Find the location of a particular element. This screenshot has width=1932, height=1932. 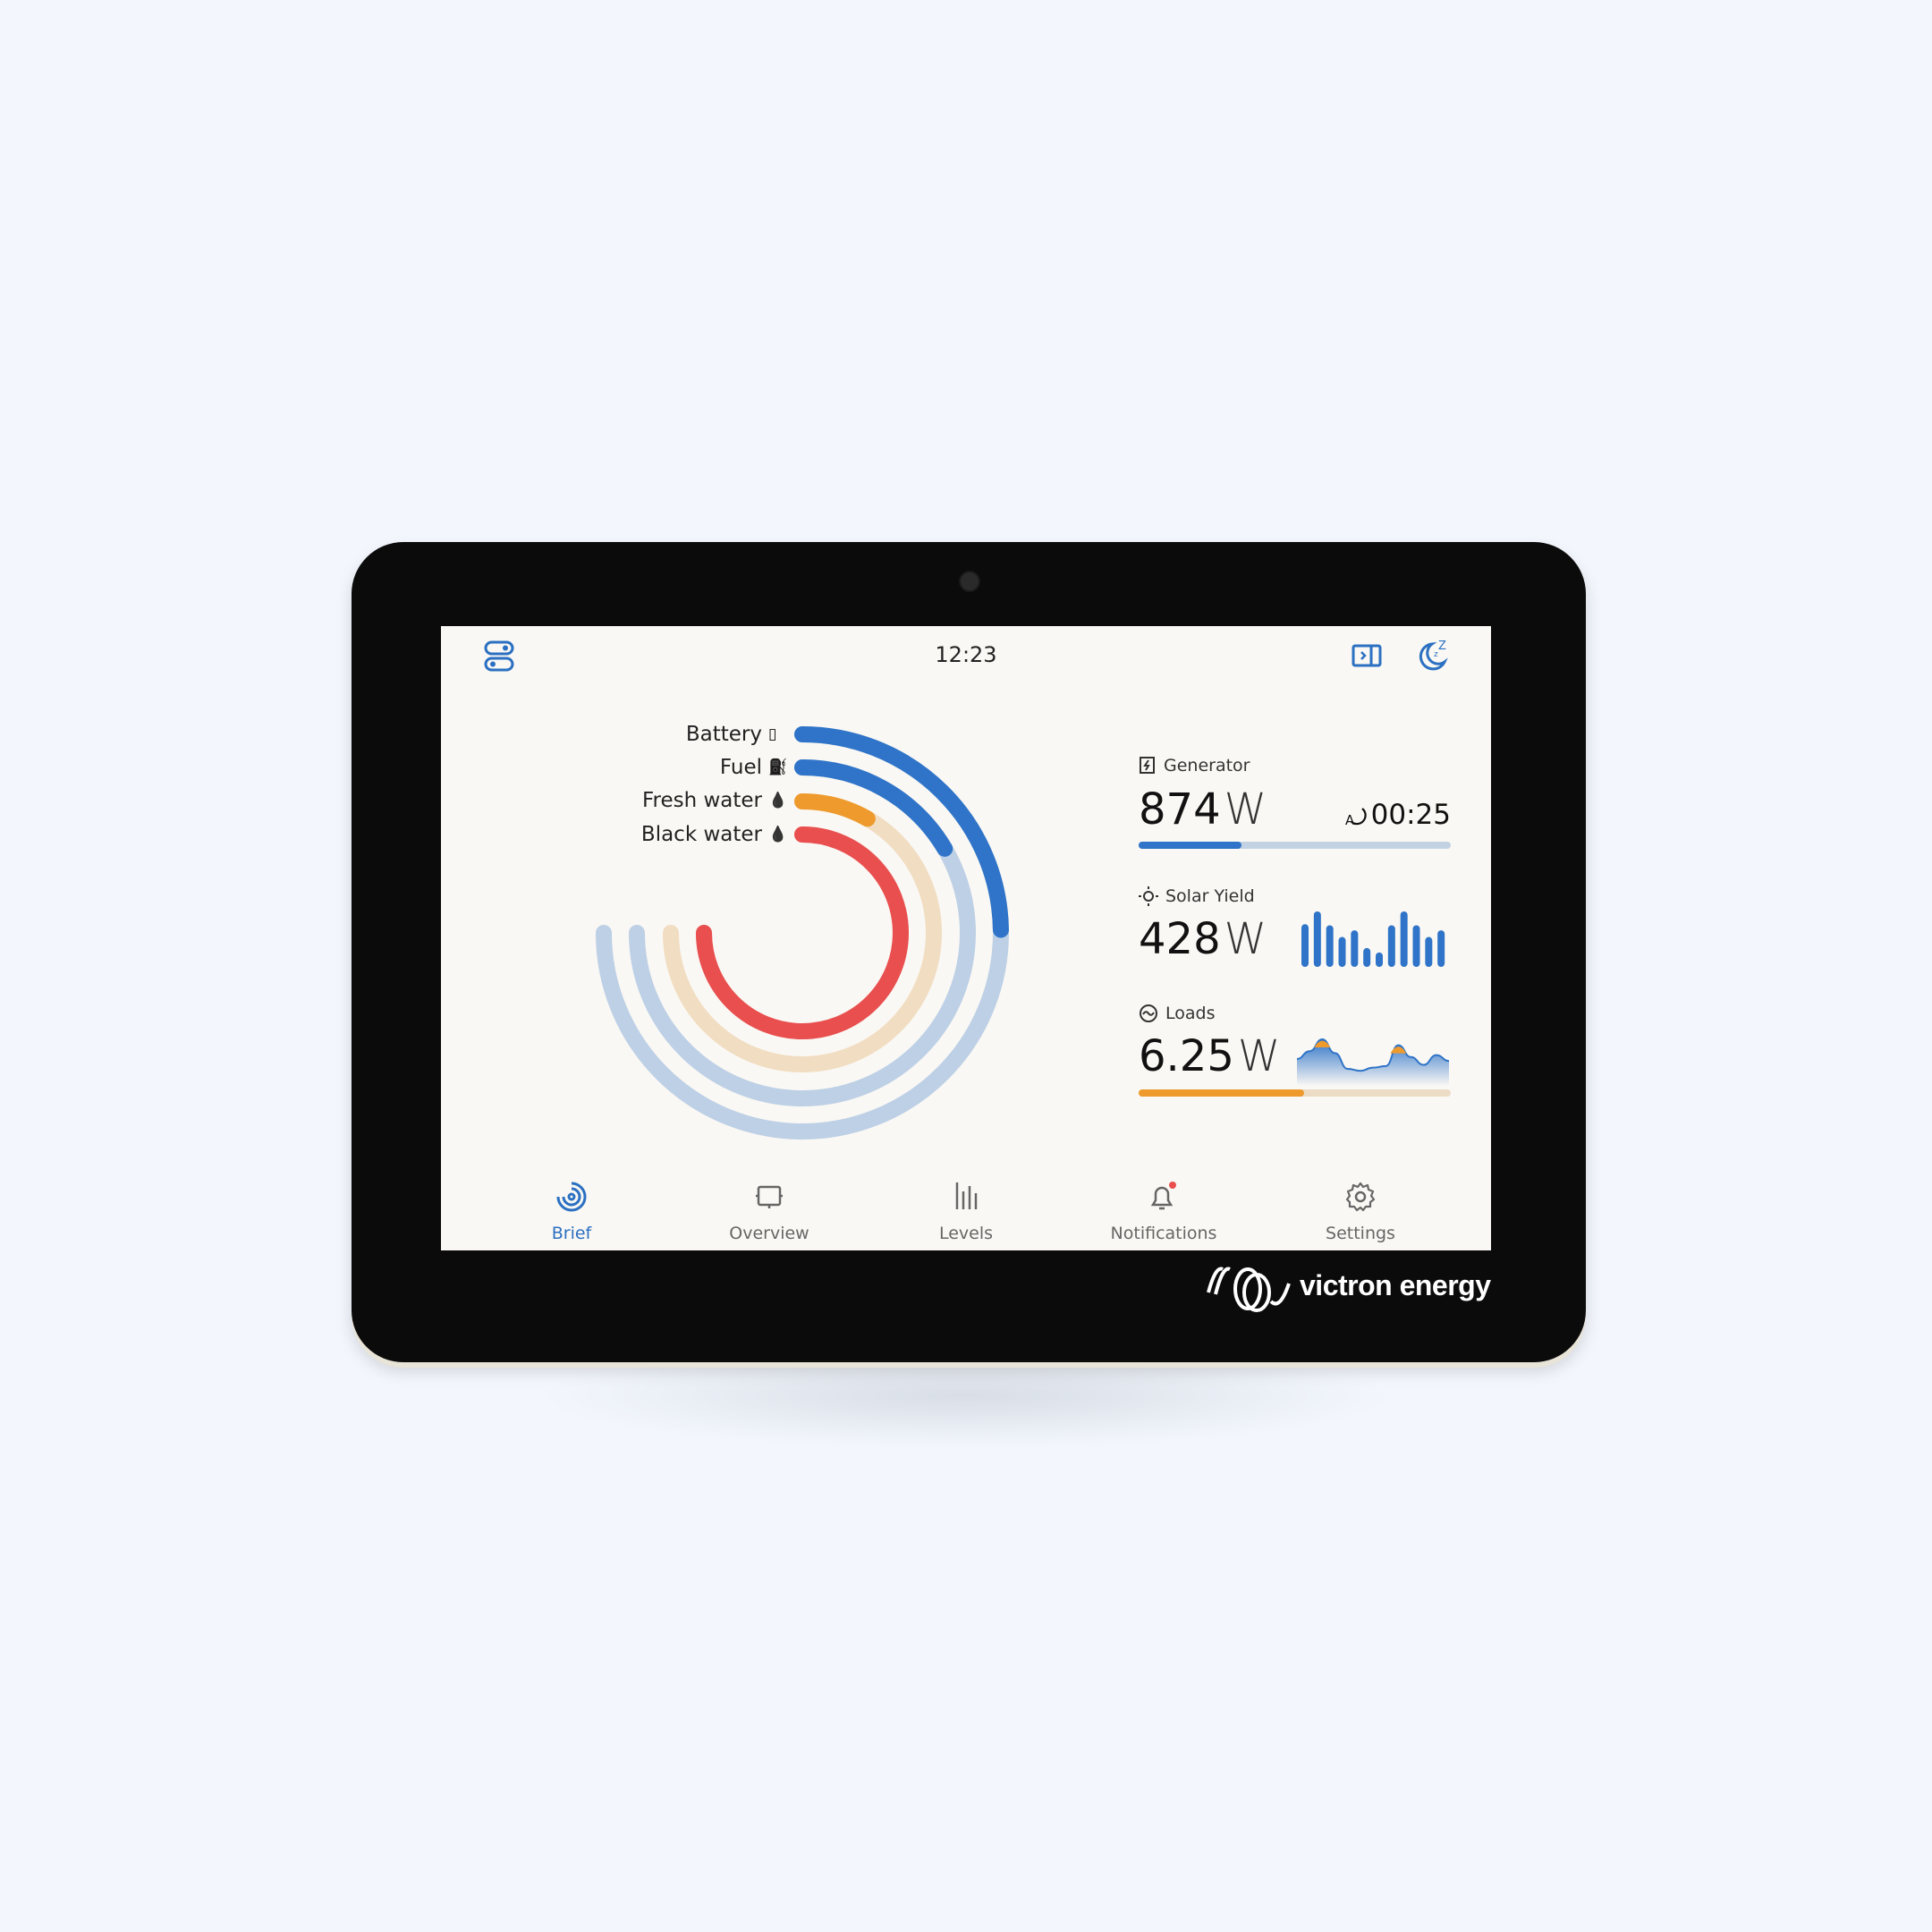

loads-area is located at coordinates (1373, 1062).